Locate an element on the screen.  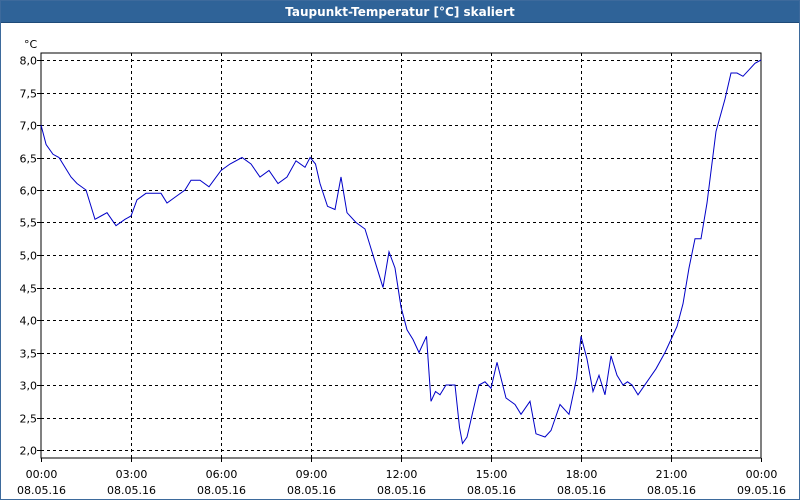
x-tick-time-label: 12:00 is located at coordinates (402, 474).